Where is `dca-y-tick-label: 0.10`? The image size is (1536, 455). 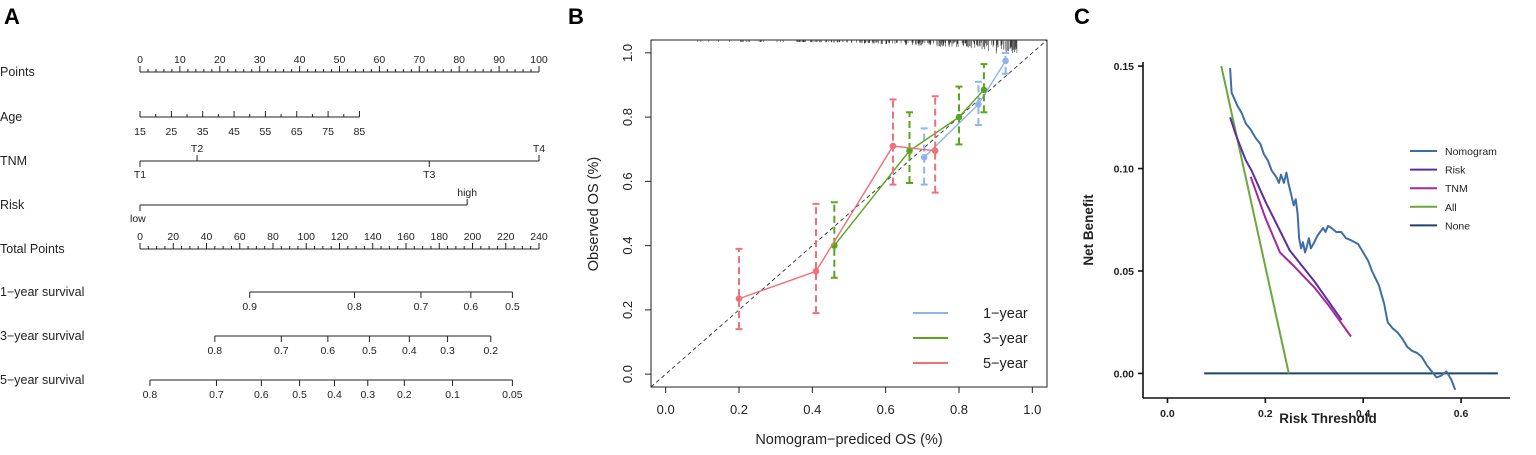 dca-y-tick-label: 0.10 is located at coordinates (1124, 170).